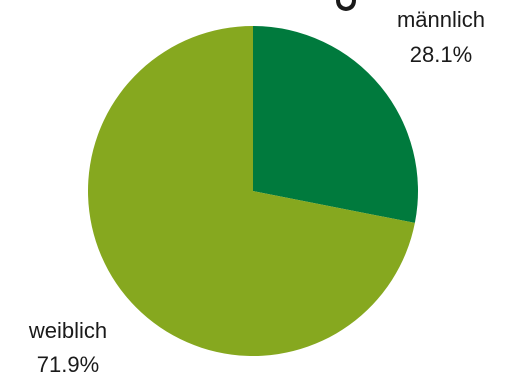 The width and height of the screenshot is (505, 376). What do you see at coordinates (68, 364) in the screenshot?
I see `slice-label-value: 71.9%` at bounding box center [68, 364].